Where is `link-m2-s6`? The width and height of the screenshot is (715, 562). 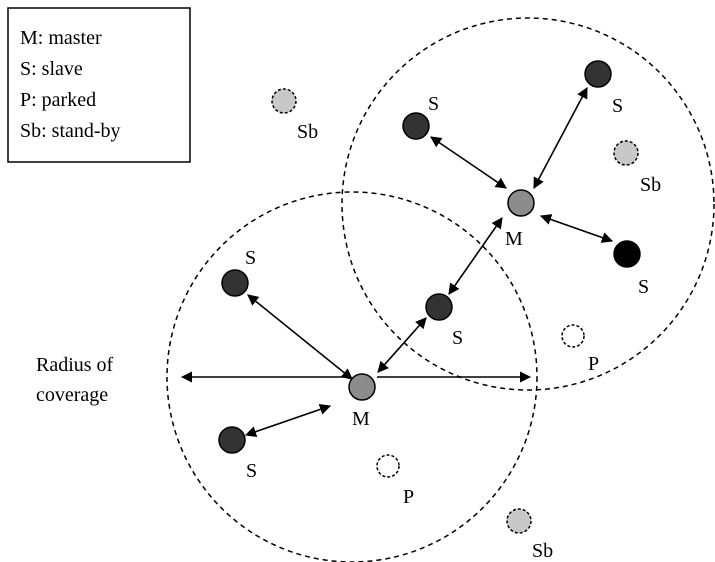 link-m2-s6 is located at coordinates (576, 228).